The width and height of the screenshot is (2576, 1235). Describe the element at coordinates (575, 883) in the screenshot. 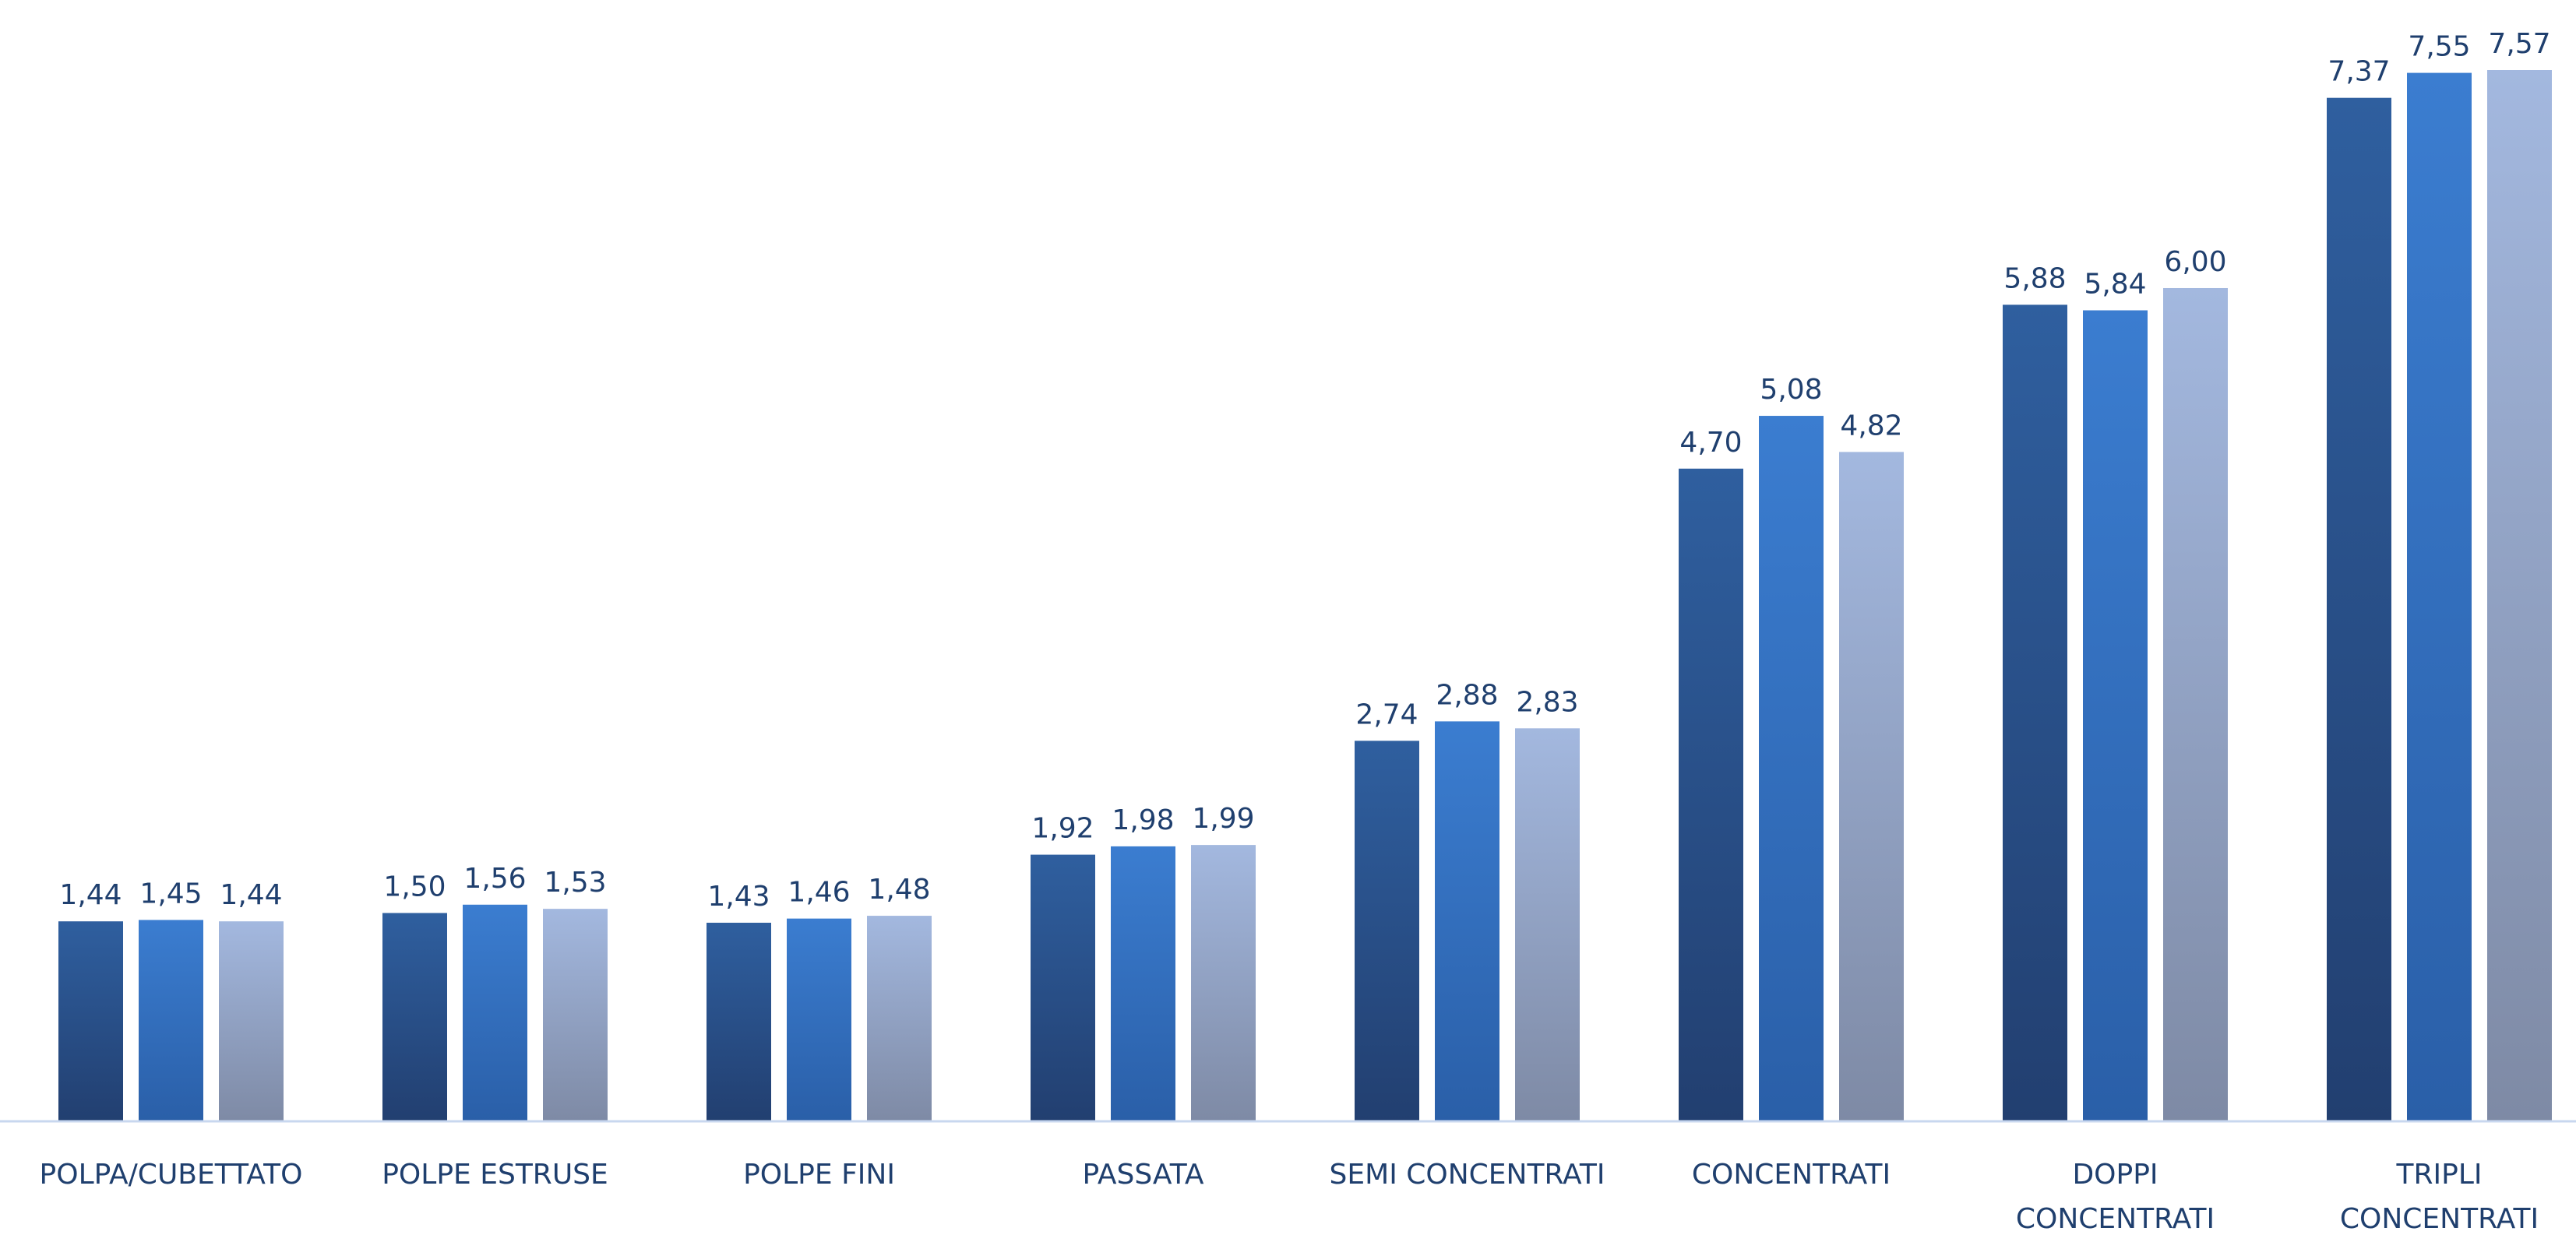

I see `data-label-2-series-3: 1,53` at that location.